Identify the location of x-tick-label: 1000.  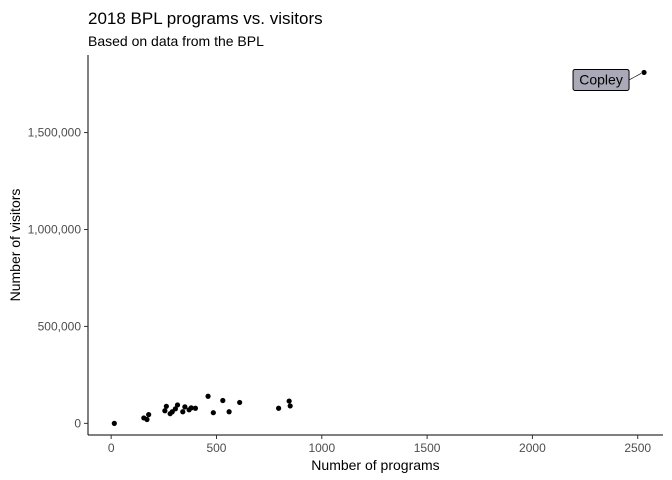
(321, 448).